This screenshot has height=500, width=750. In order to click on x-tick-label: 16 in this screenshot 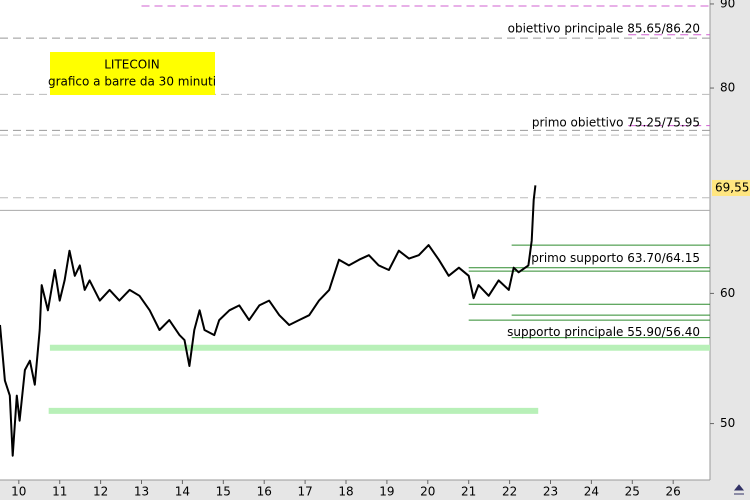, I will do `click(264, 492)`.